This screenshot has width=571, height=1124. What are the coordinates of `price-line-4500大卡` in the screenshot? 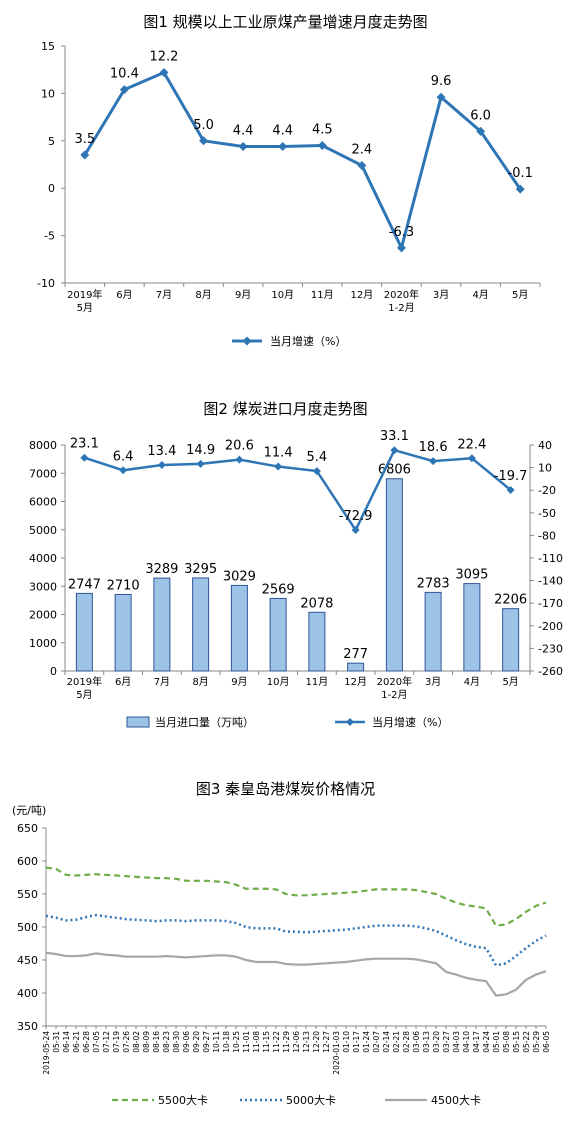 It's located at (296, 974).